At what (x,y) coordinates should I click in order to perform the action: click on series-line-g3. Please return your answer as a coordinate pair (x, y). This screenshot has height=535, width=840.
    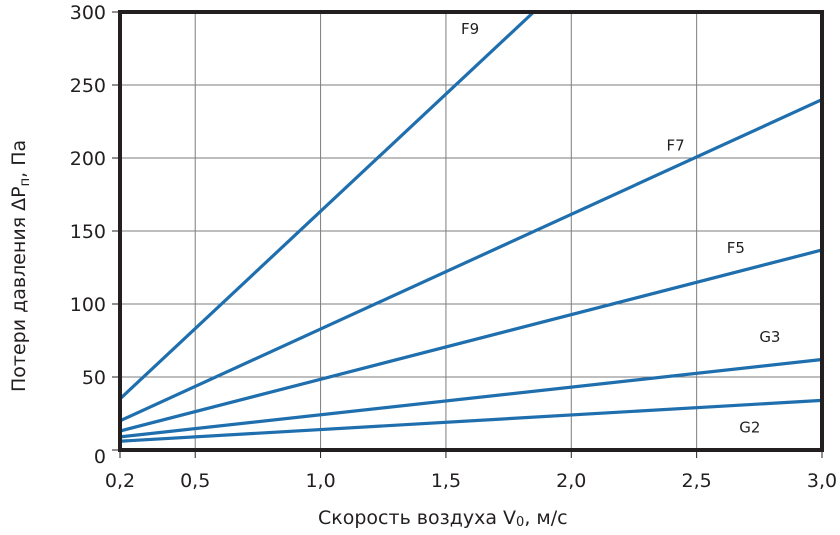
    Looking at the image, I should click on (471, 398).